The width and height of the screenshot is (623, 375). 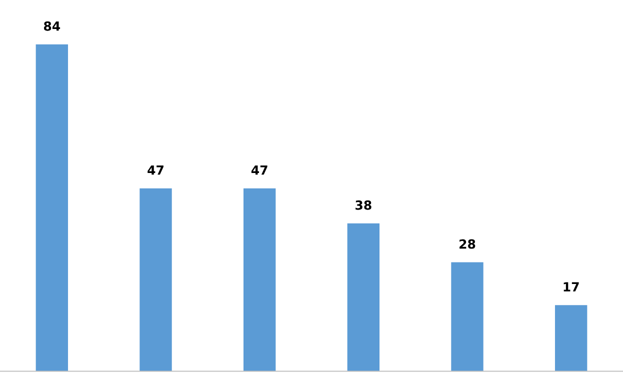 What do you see at coordinates (52, 26) in the screenshot?
I see `data-label: 84` at bounding box center [52, 26].